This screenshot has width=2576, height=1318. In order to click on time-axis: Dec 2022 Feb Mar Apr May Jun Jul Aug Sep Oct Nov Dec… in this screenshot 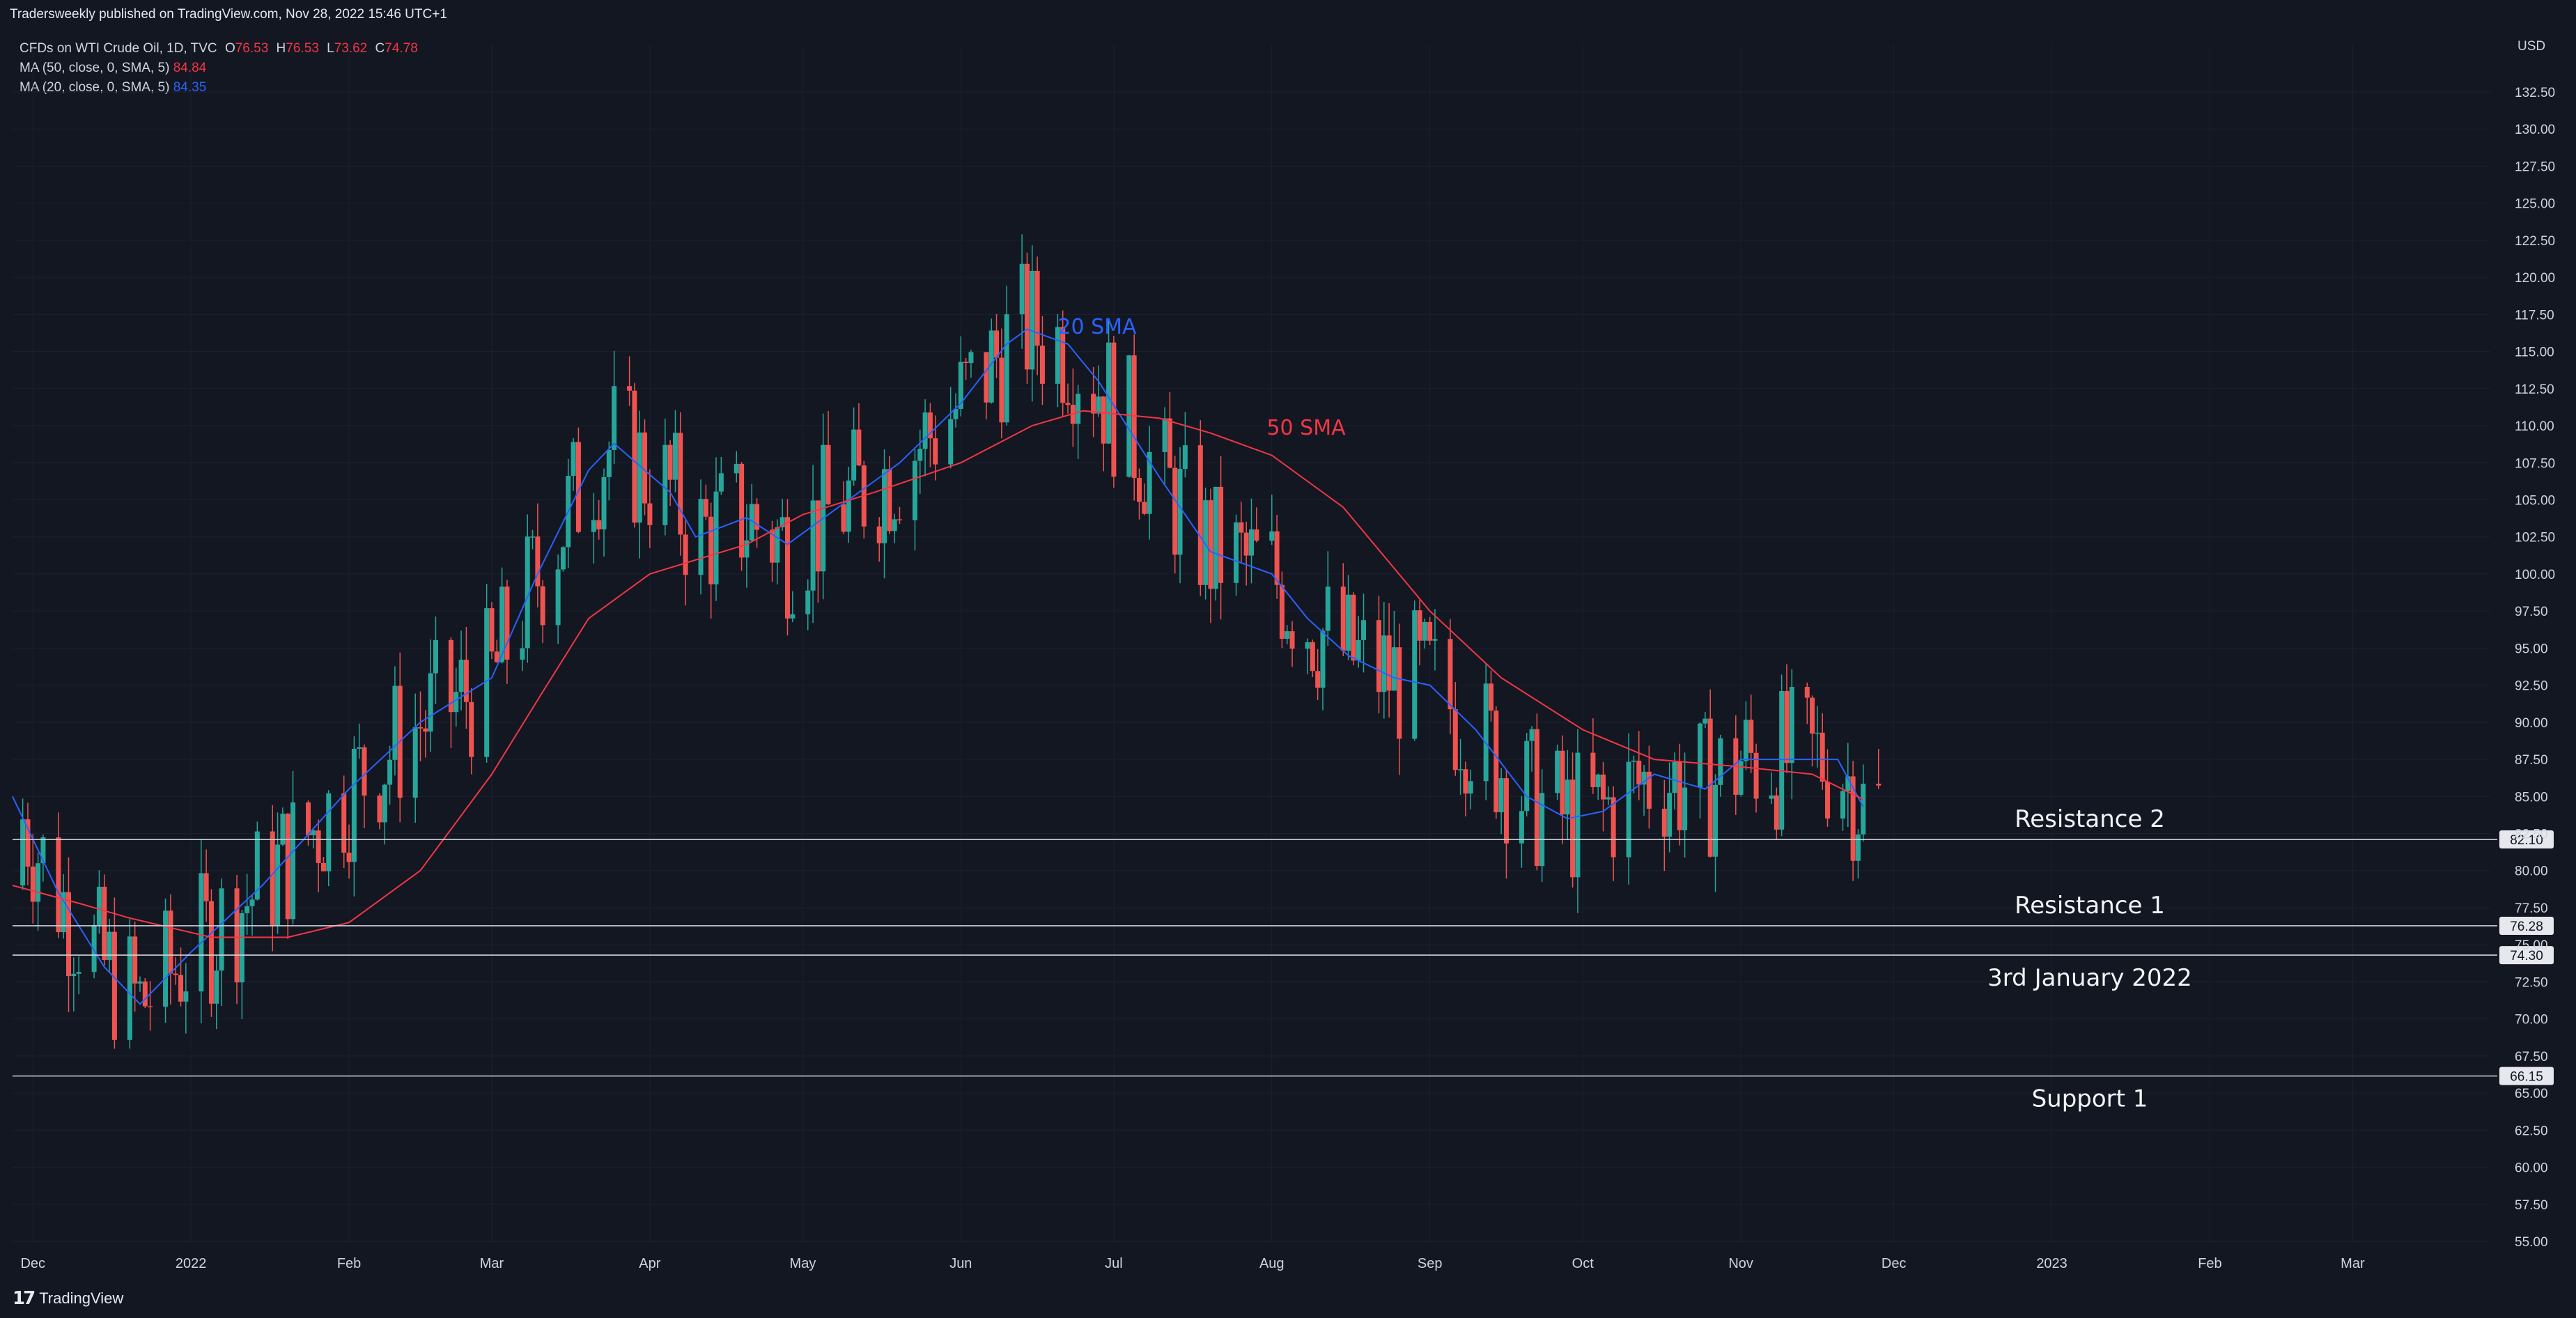, I will do `click(1192, 1263)`.